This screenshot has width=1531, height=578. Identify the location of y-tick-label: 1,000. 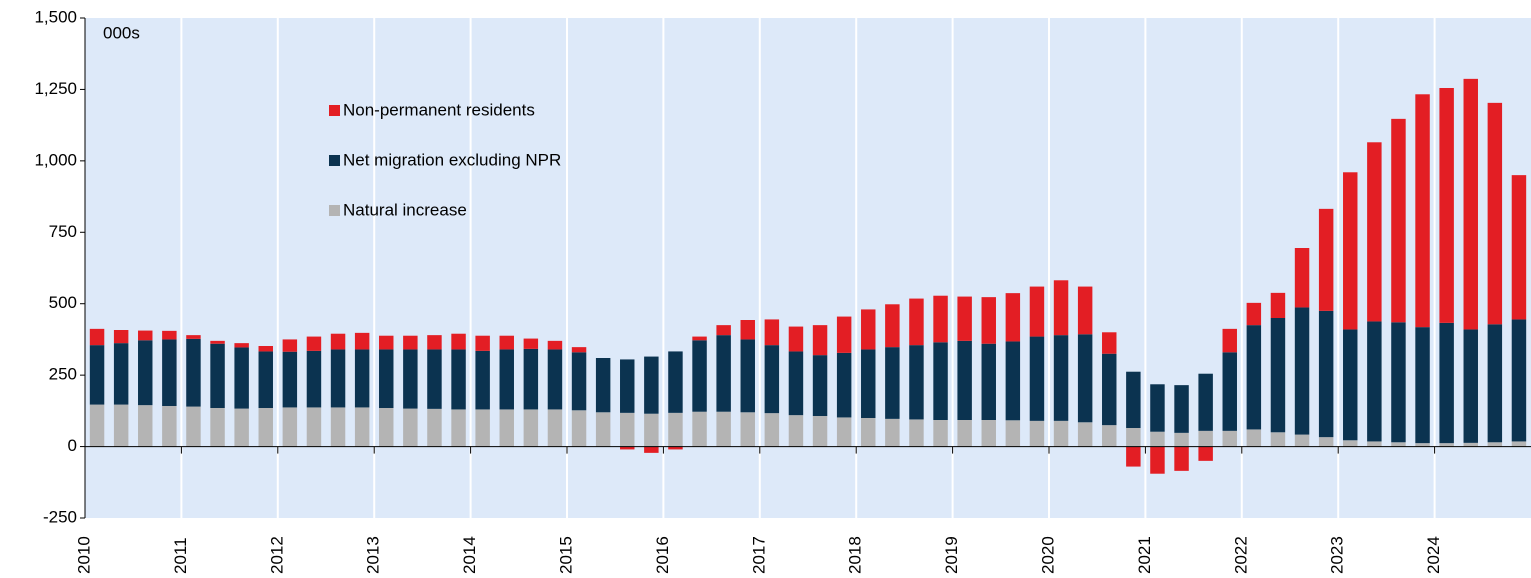
(55, 159).